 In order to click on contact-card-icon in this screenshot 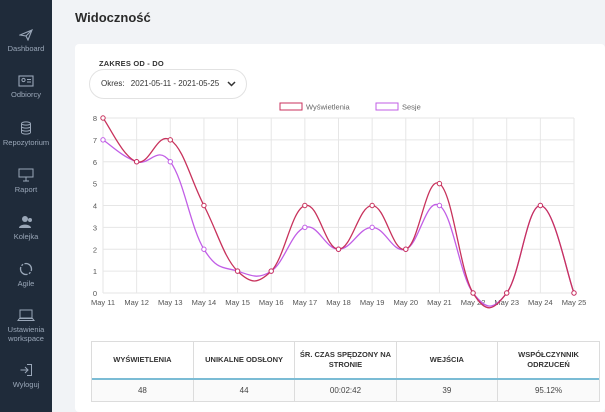, I will do `click(26, 81)`.